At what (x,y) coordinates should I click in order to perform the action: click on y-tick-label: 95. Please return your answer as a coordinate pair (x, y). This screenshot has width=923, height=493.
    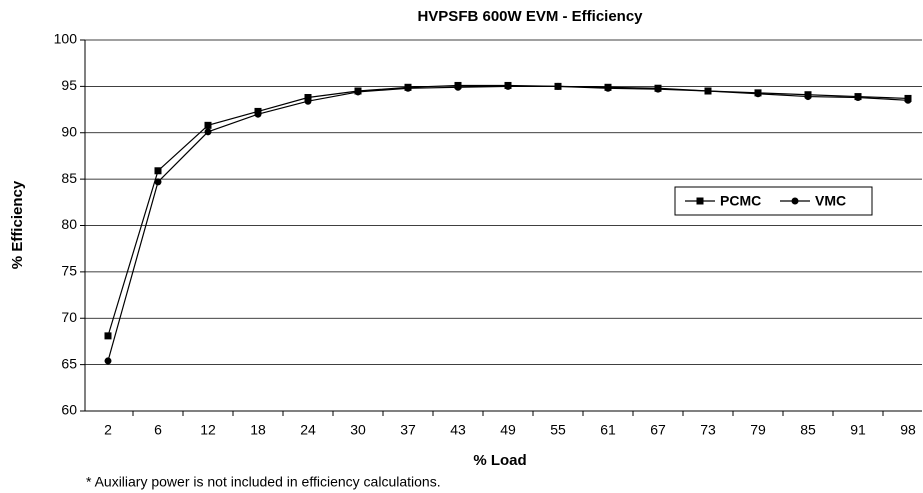
    Looking at the image, I should click on (69, 85).